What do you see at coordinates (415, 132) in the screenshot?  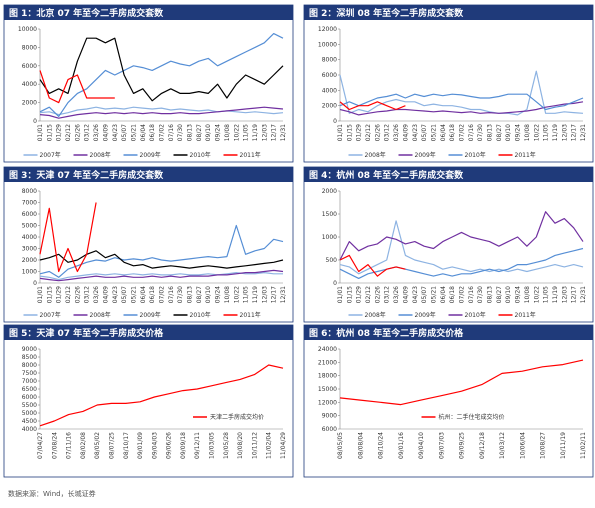 I see `x-tick-label: 04/23` at bounding box center [415, 132].